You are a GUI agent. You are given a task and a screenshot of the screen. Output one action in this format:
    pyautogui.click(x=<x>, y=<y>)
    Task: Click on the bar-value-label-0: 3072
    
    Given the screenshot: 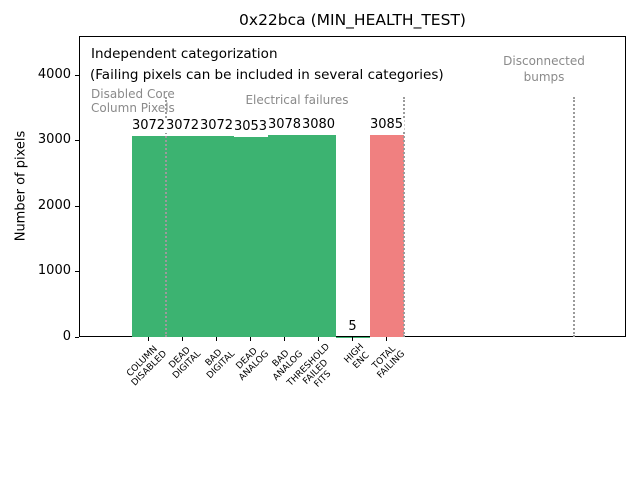 What is the action you would take?
    pyautogui.click(x=148, y=125)
    